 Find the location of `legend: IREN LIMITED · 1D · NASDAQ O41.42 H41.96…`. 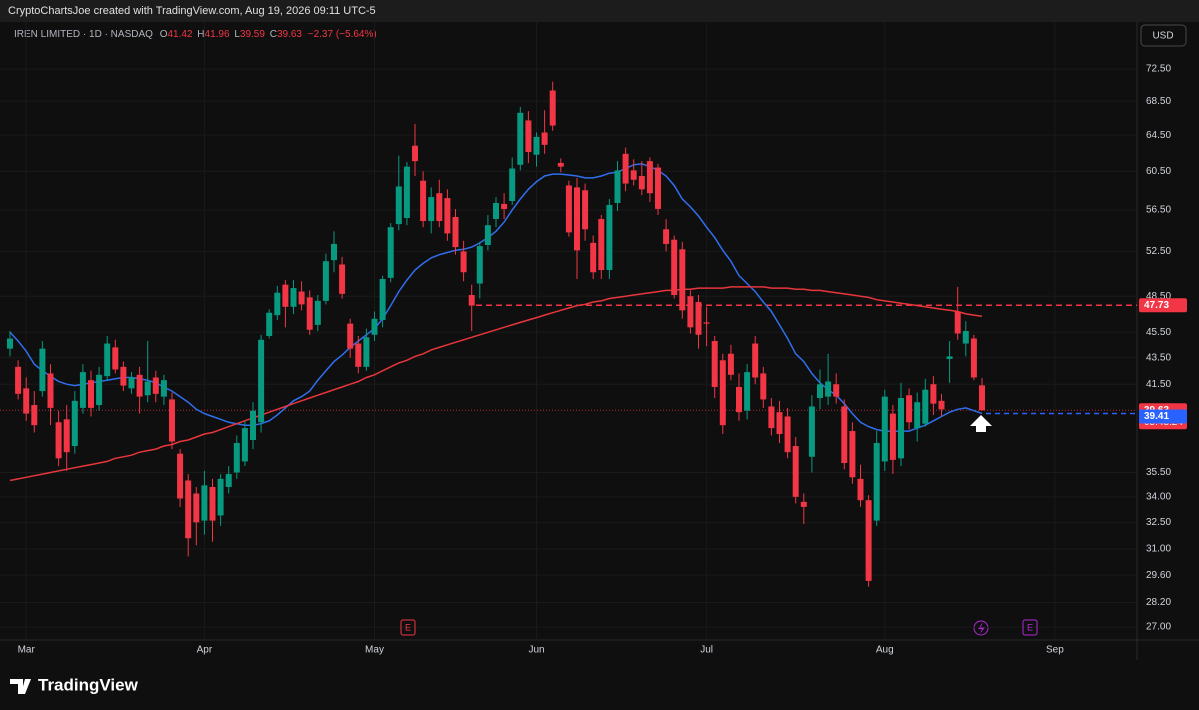

legend: IREN LIMITED · 1D · NASDAQ O41.42 H41.96… is located at coordinates (195, 34).